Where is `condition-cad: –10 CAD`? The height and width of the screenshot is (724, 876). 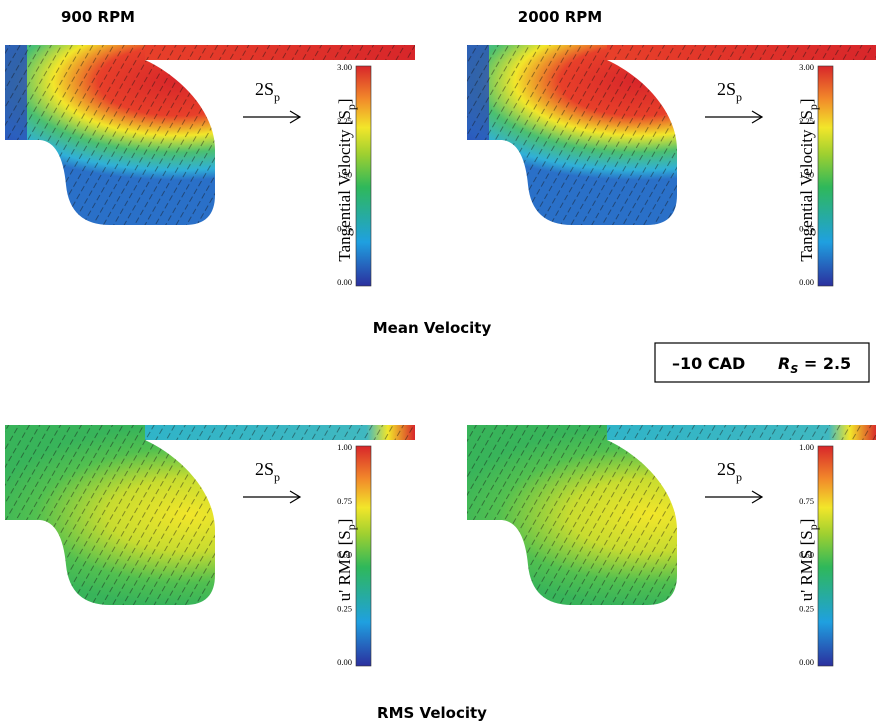 condition-cad: –10 CAD is located at coordinates (708, 363).